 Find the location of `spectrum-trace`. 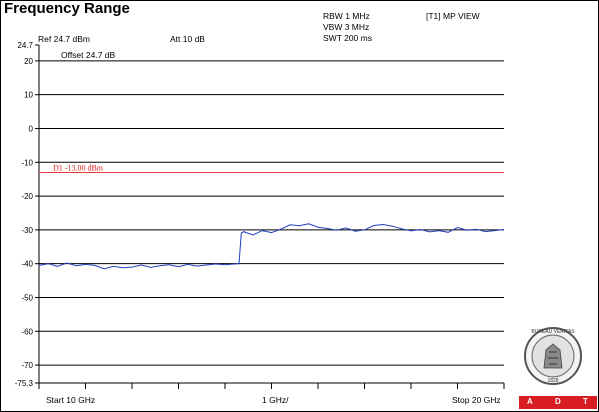

spectrum-trace is located at coordinates (271, 246).